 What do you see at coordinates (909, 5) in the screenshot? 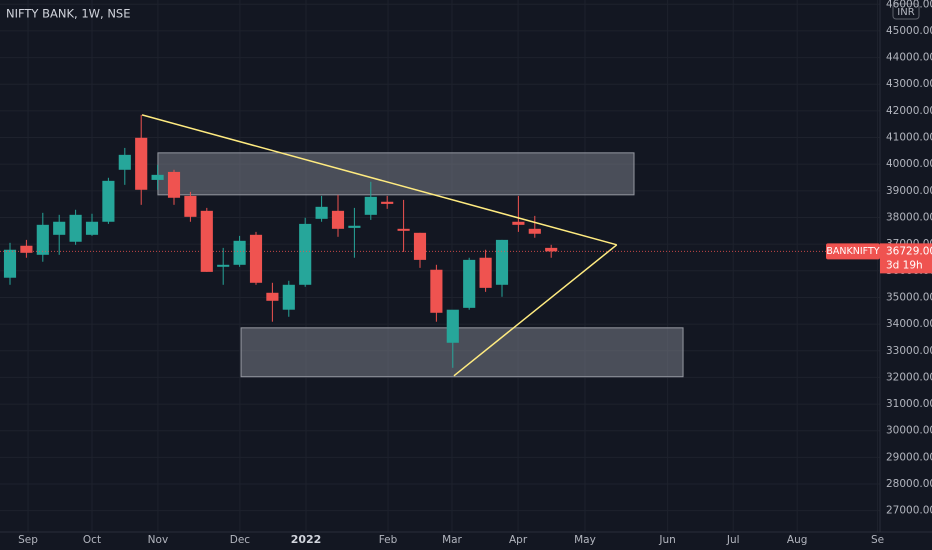
I see `y-tick-label: 46000.00` at bounding box center [909, 5].